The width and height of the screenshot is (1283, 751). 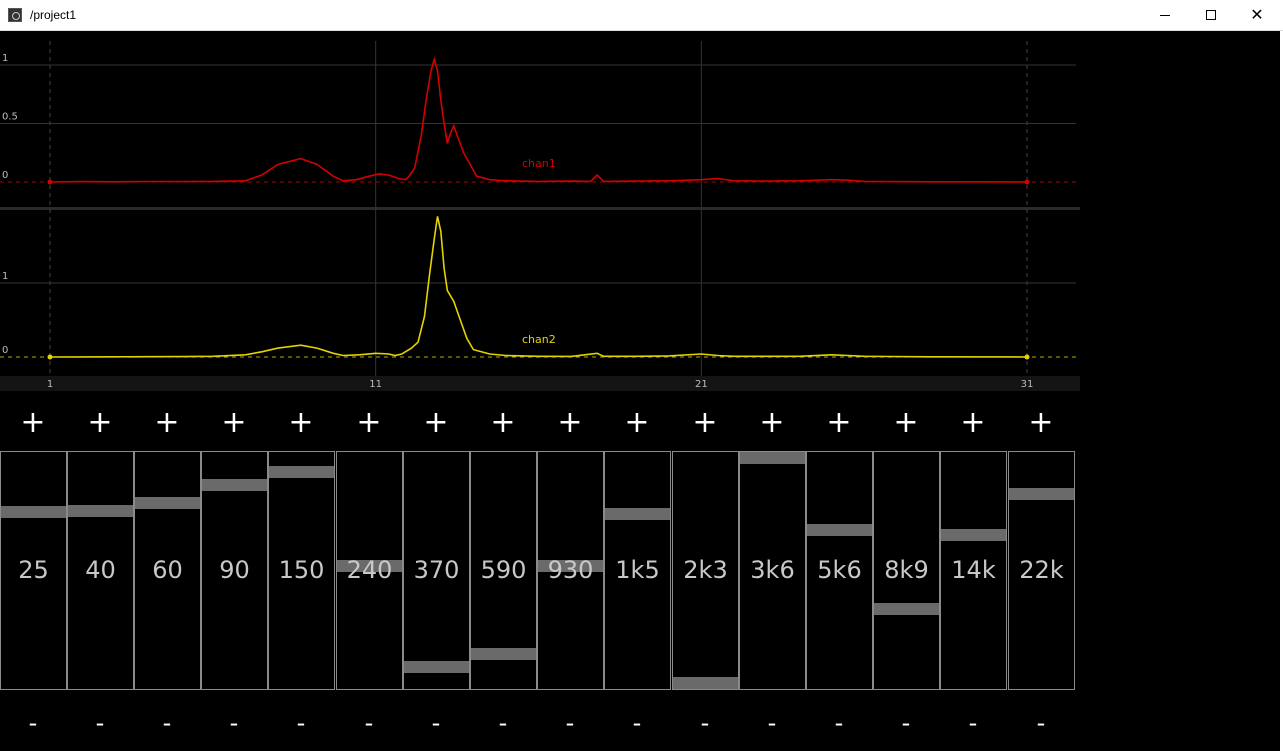 I want to click on band-frequency-label: 14k, so click(x=973, y=570).